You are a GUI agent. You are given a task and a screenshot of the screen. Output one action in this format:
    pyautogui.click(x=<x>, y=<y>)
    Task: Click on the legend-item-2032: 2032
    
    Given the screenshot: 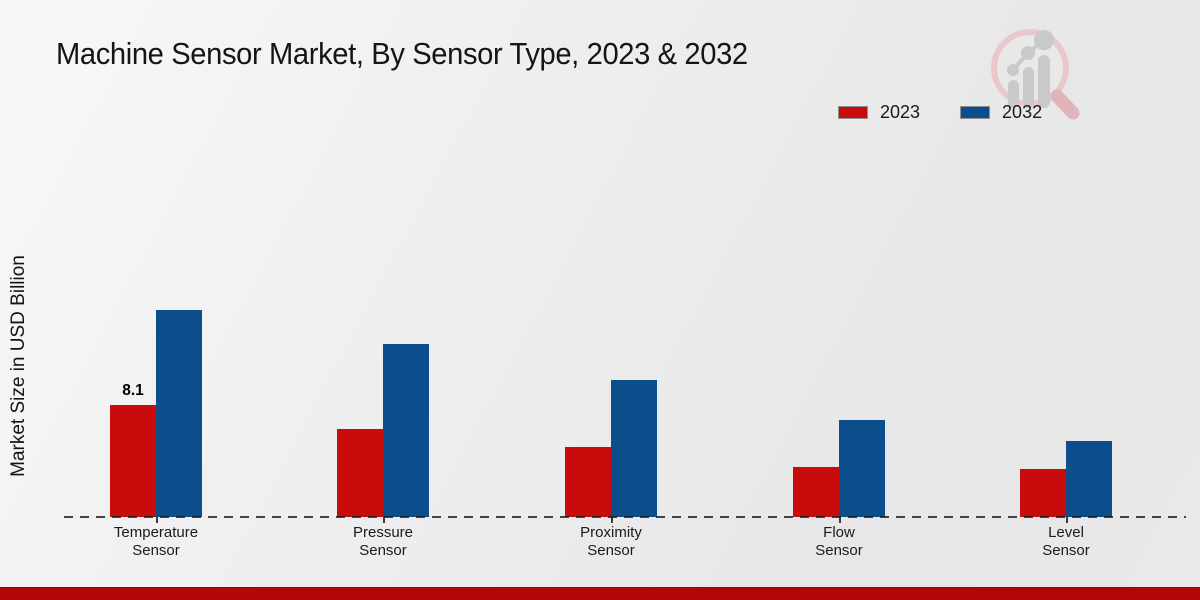 What is the action you would take?
    pyautogui.click(x=1001, y=112)
    